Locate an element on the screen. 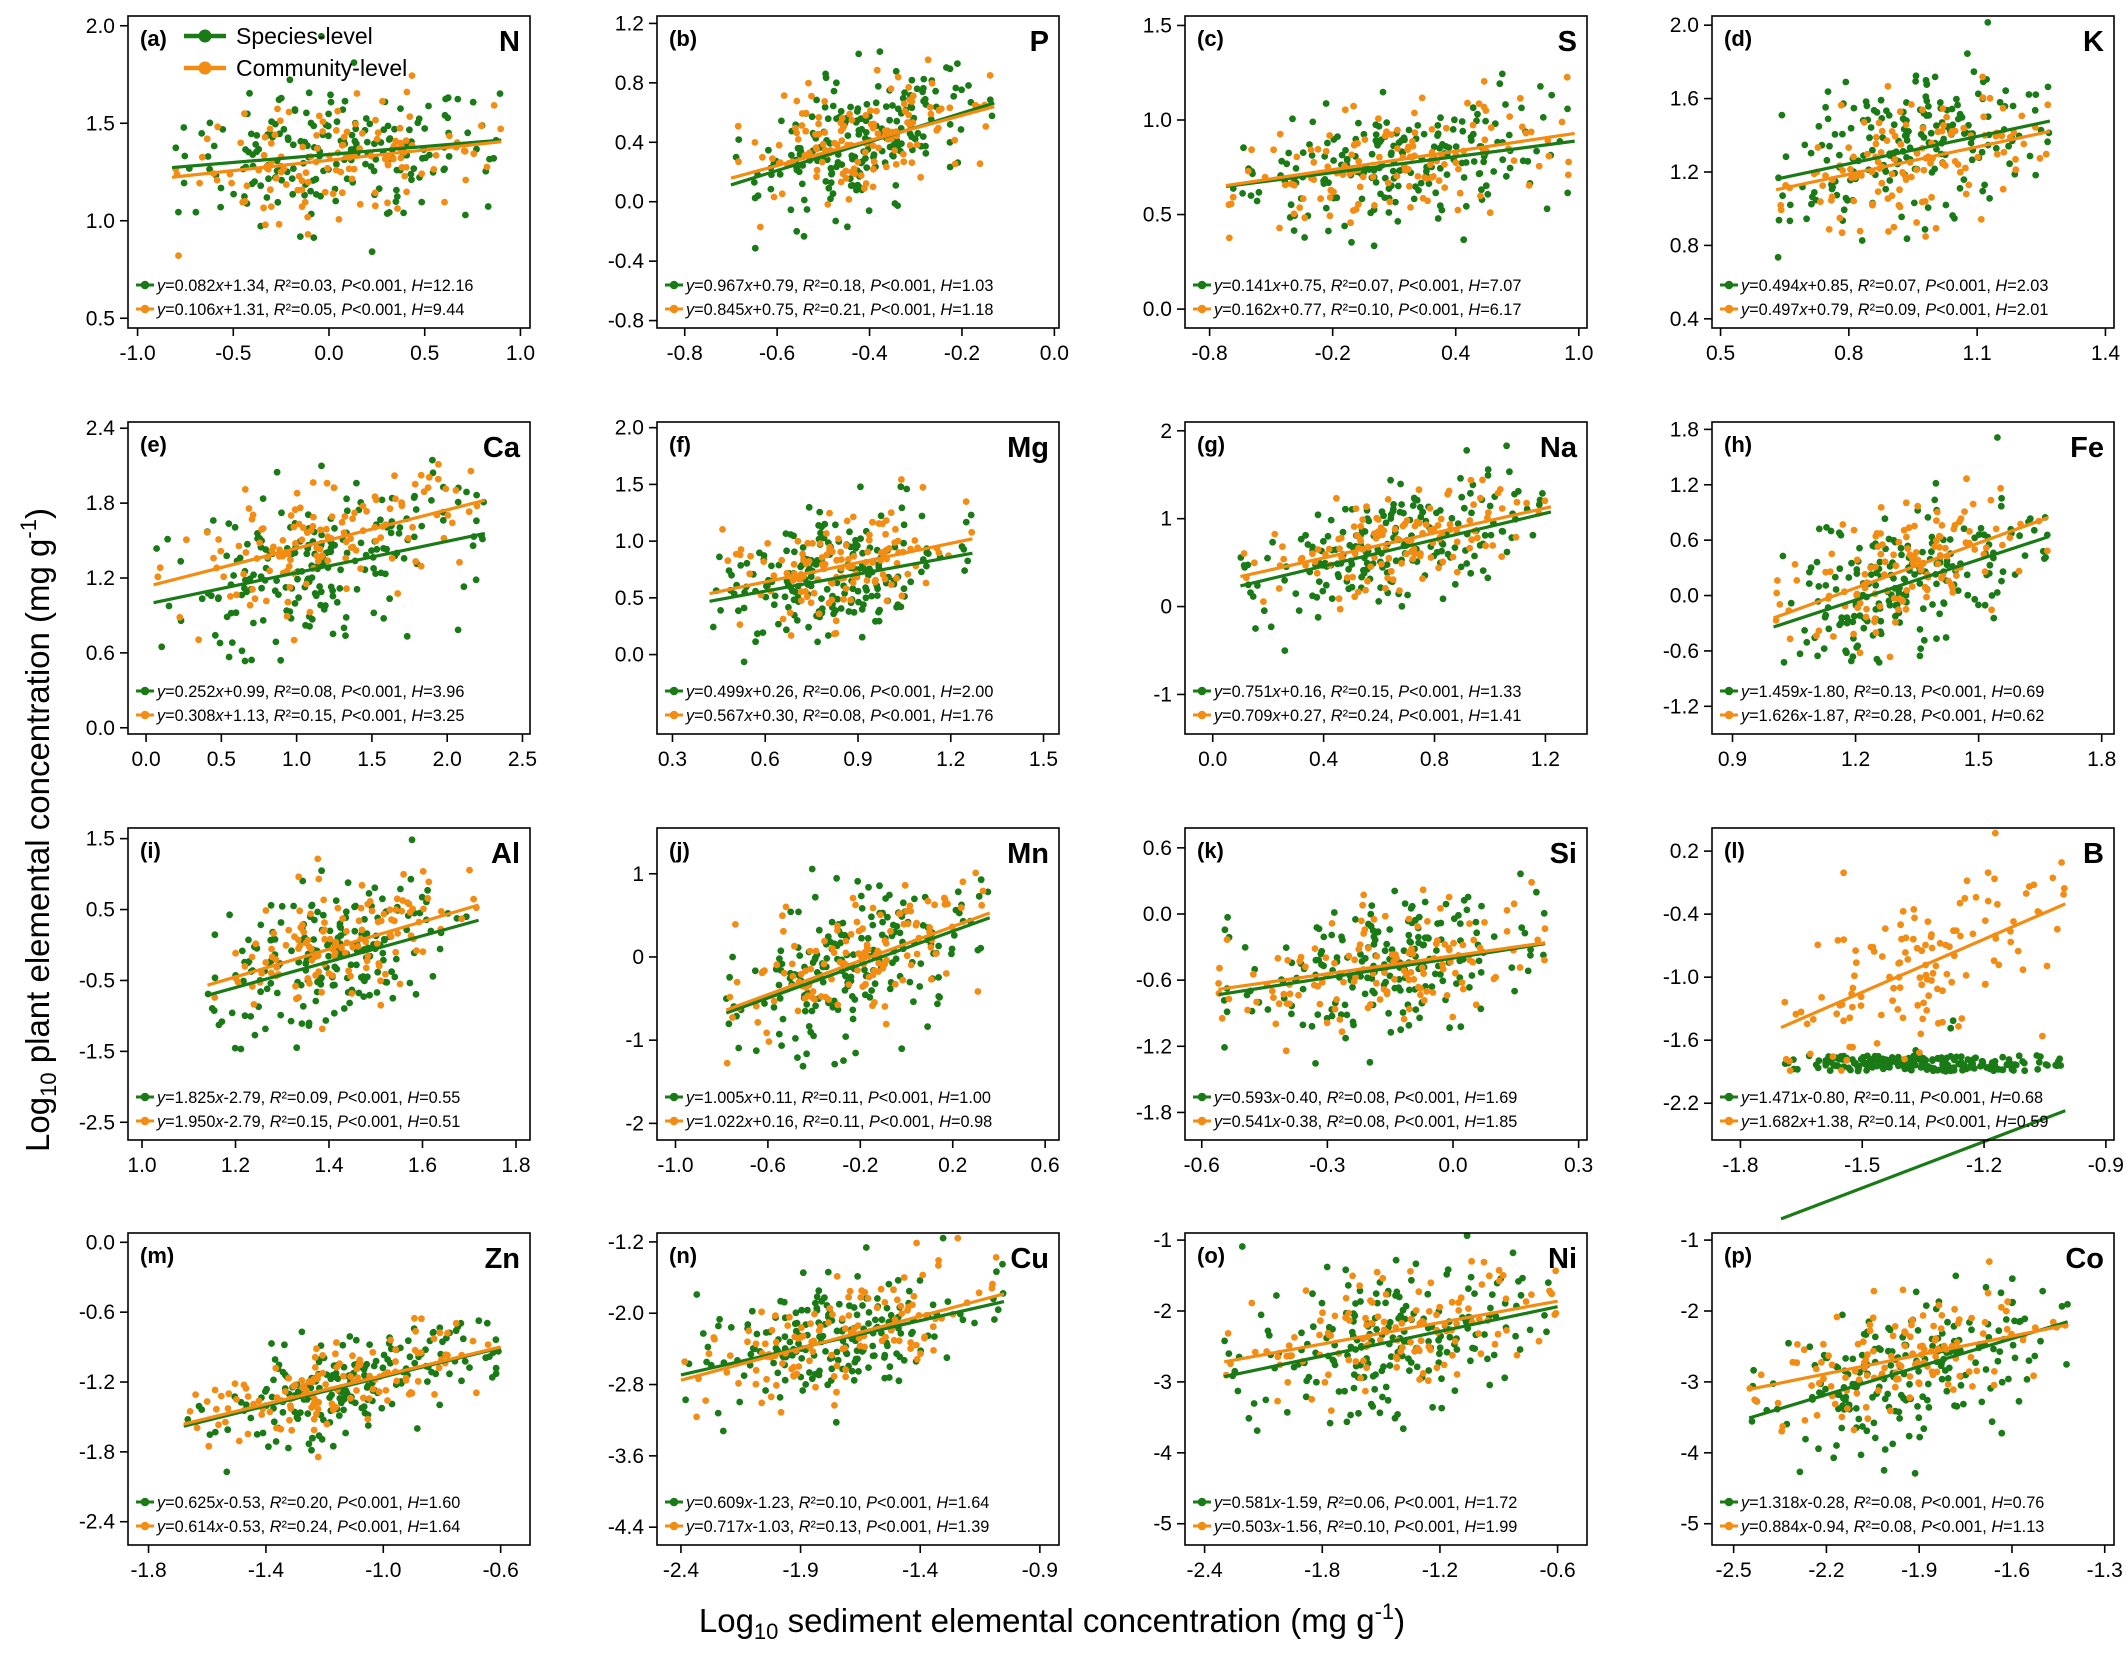 The width and height of the screenshot is (2128, 1660). x-tick-label: 1.2 is located at coordinates (950, 759).